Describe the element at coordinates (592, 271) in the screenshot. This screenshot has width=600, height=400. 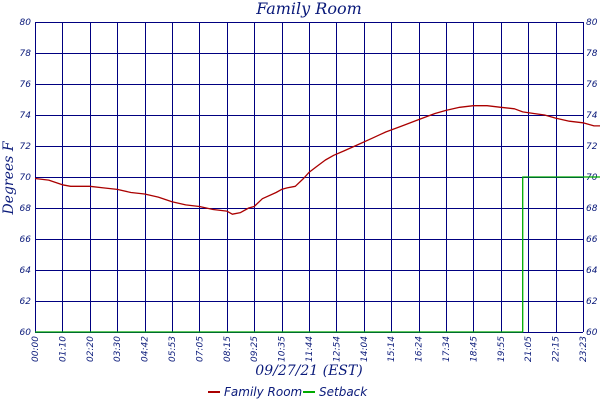
I see `y-tick-right: 64` at that location.